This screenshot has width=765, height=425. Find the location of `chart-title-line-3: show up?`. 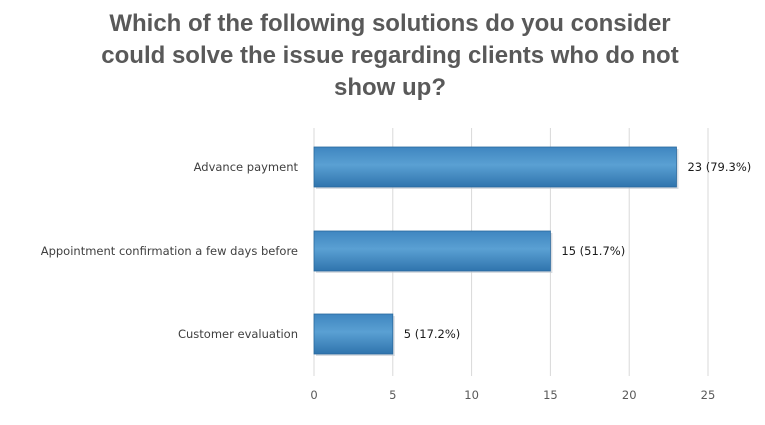

chart-title-line-3: show up? is located at coordinates (390, 87).